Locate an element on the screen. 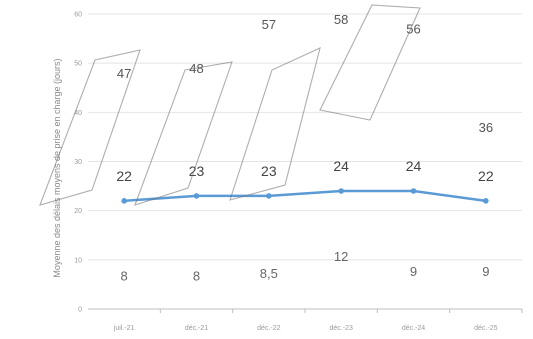 The height and width of the screenshot is (339, 533). line-series is located at coordinates (305, 196).